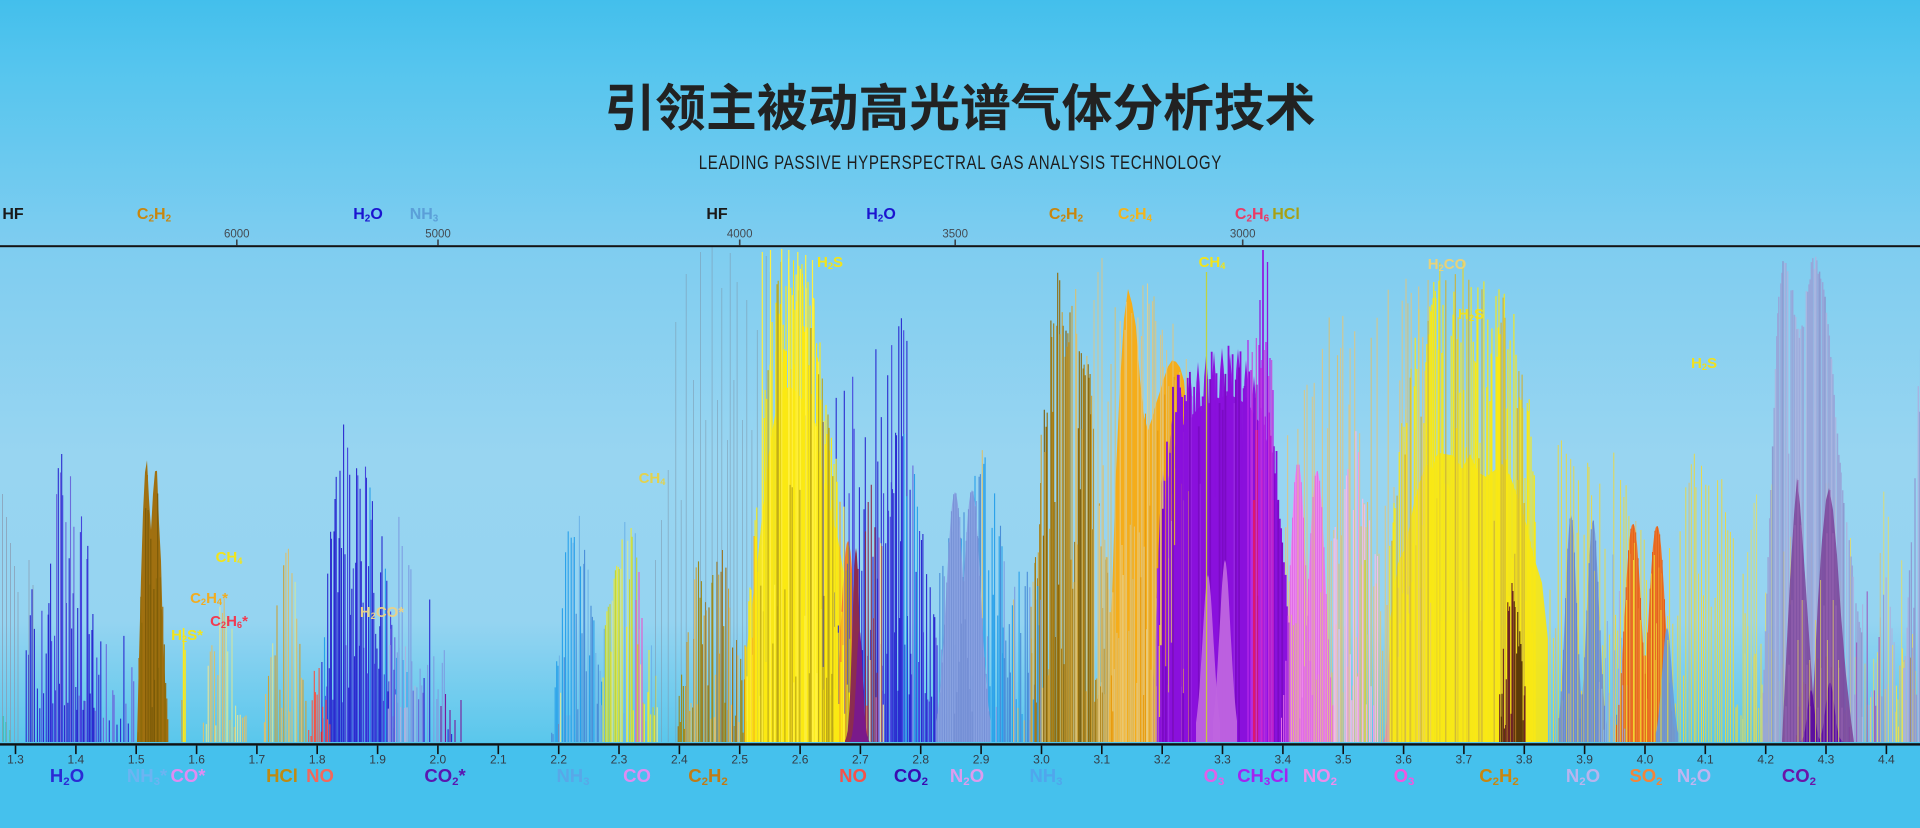  Describe the element at coordinates (1645, 760) in the screenshot. I see `svg-text: 4.0` at that location.